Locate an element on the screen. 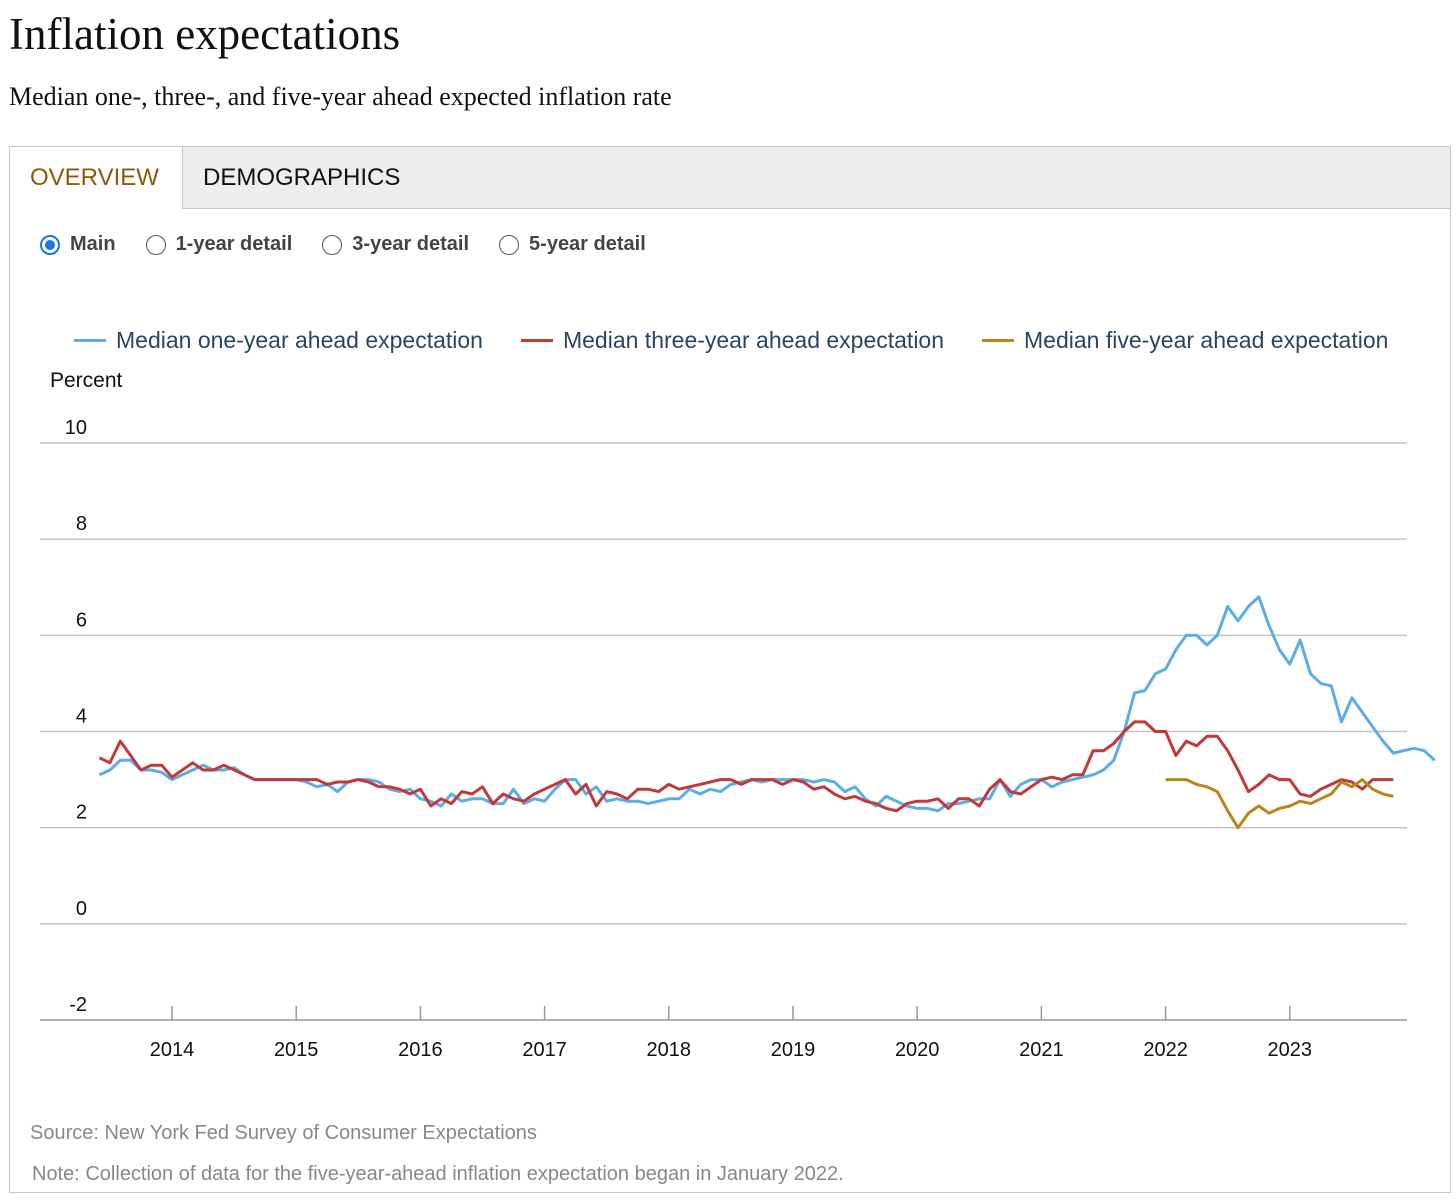 The image size is (1456, 1202). y-tick-label: 6 is located at coordinates (81, 620).